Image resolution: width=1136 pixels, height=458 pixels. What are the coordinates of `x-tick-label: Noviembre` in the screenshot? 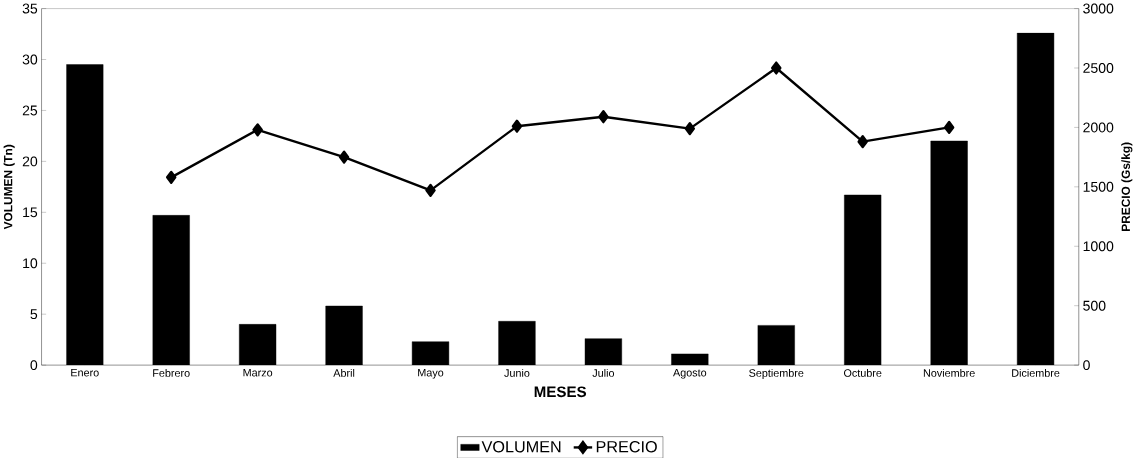 It's located at (949, 372).